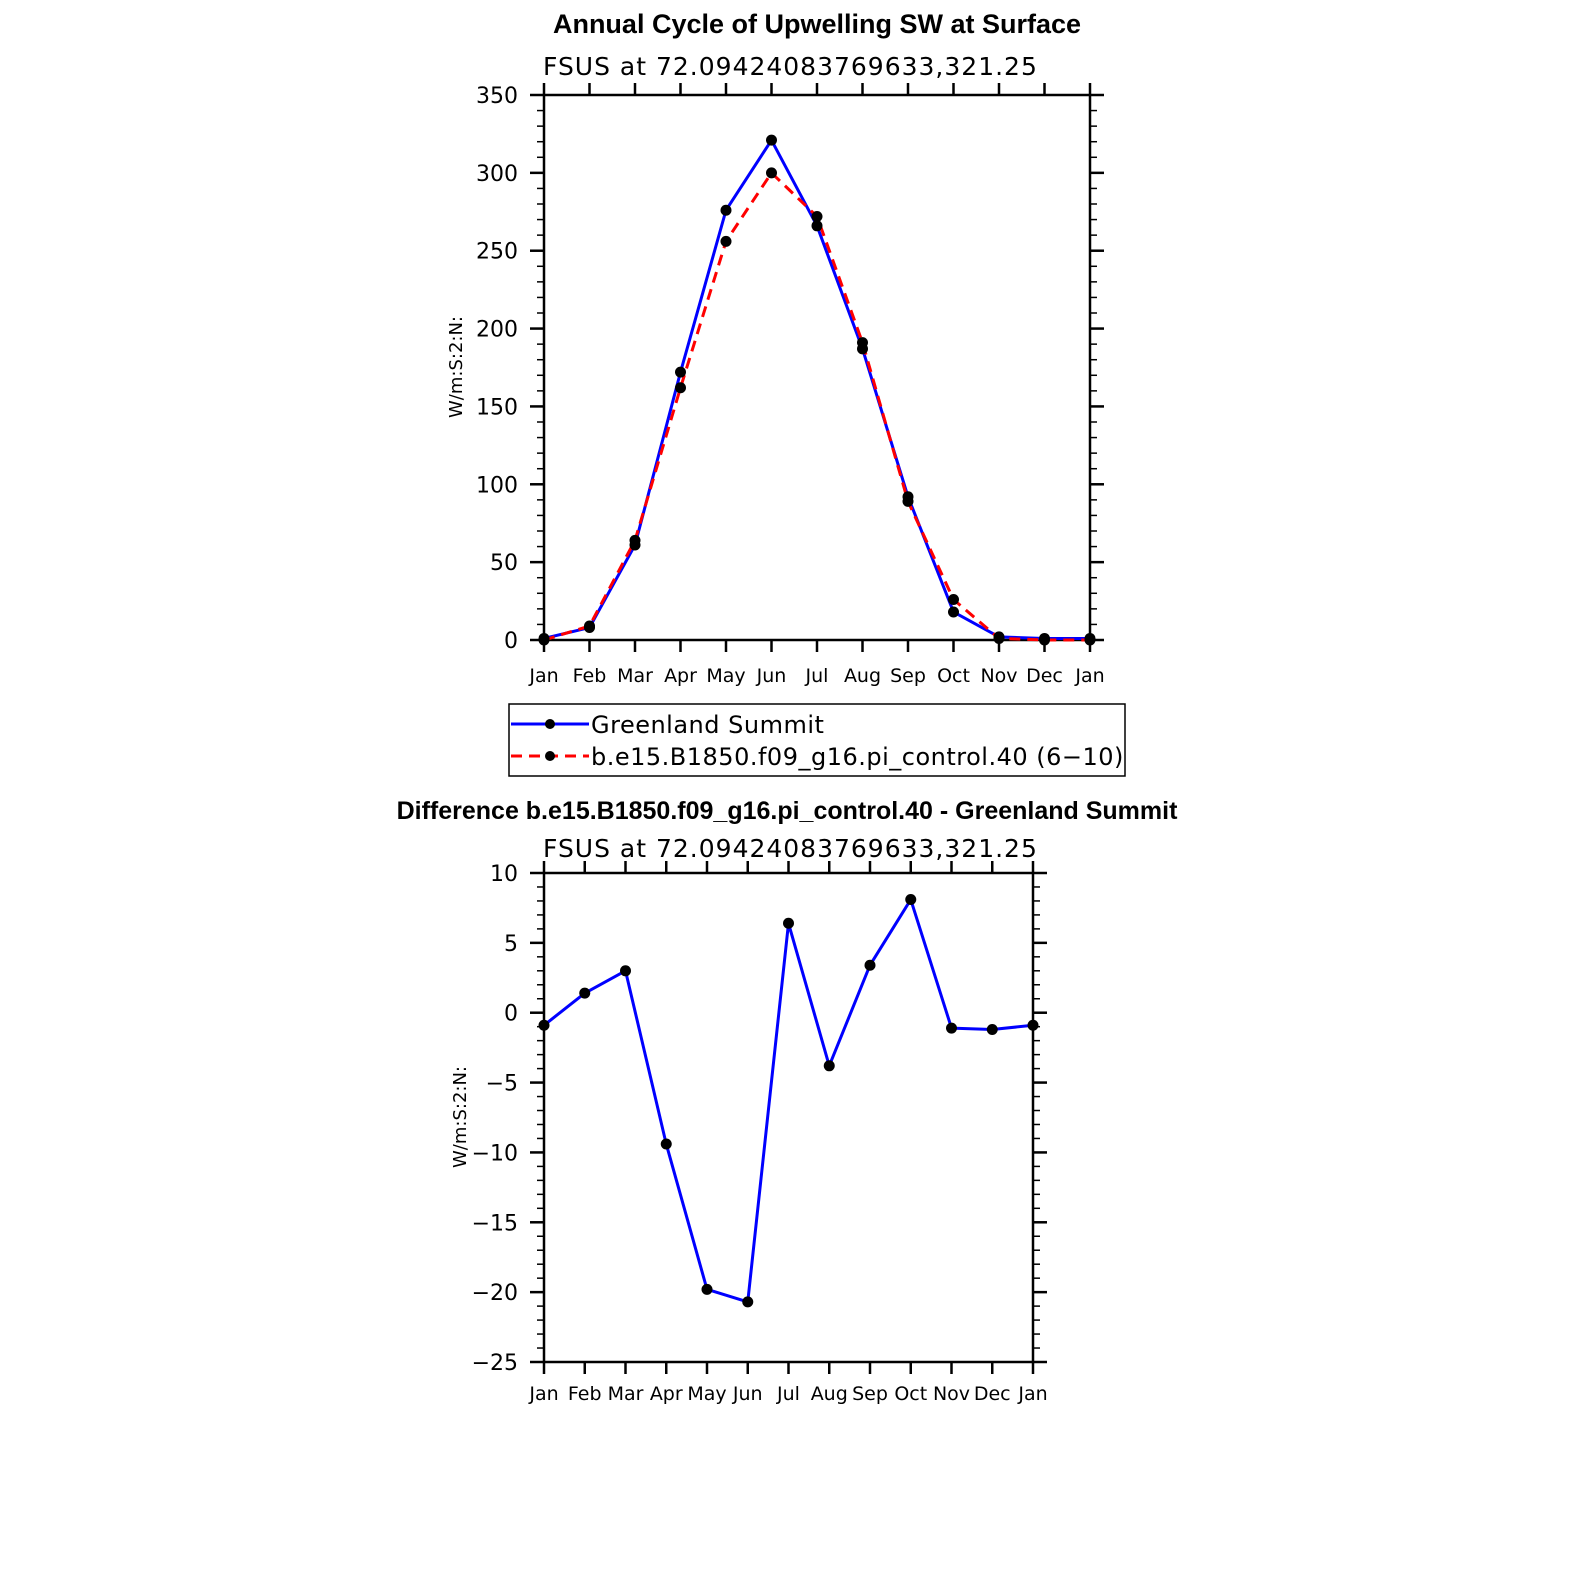 This screenshot has width=1574, height=1574. Describe the element at coordinates (771, 676) in the screenshot. I see `chart1-xtick-label: Jun` at that location.